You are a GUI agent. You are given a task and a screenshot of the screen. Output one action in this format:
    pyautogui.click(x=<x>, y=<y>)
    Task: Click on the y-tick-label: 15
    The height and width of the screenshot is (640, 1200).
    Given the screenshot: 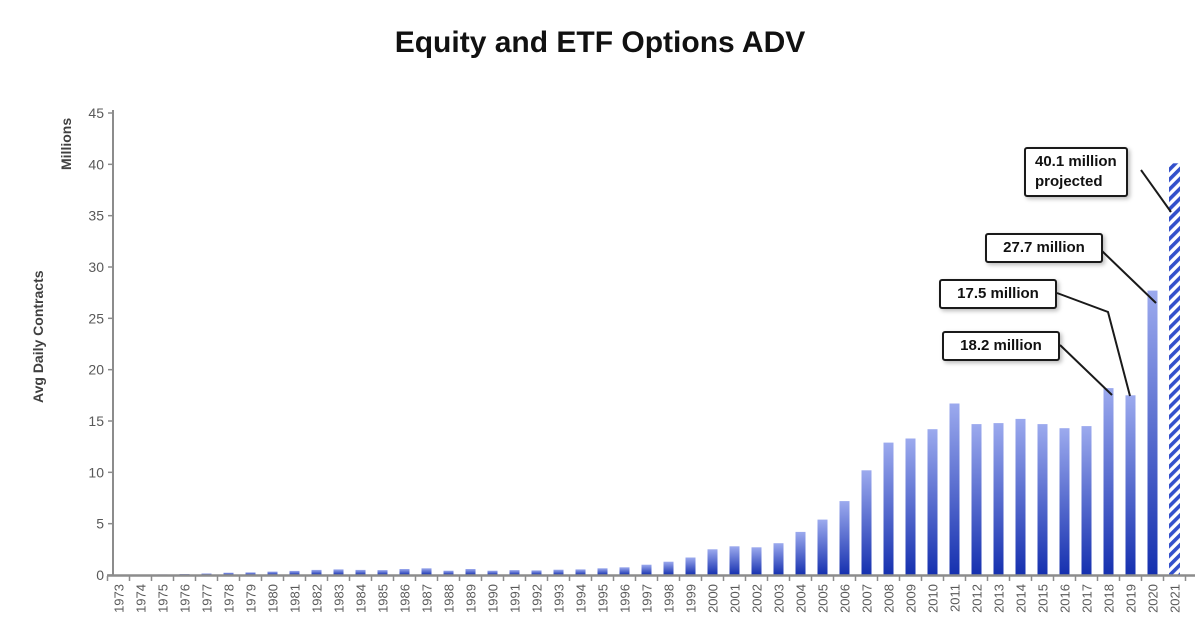 What is the action you would take?
    pyautogui.click(x=96, y=421)
    